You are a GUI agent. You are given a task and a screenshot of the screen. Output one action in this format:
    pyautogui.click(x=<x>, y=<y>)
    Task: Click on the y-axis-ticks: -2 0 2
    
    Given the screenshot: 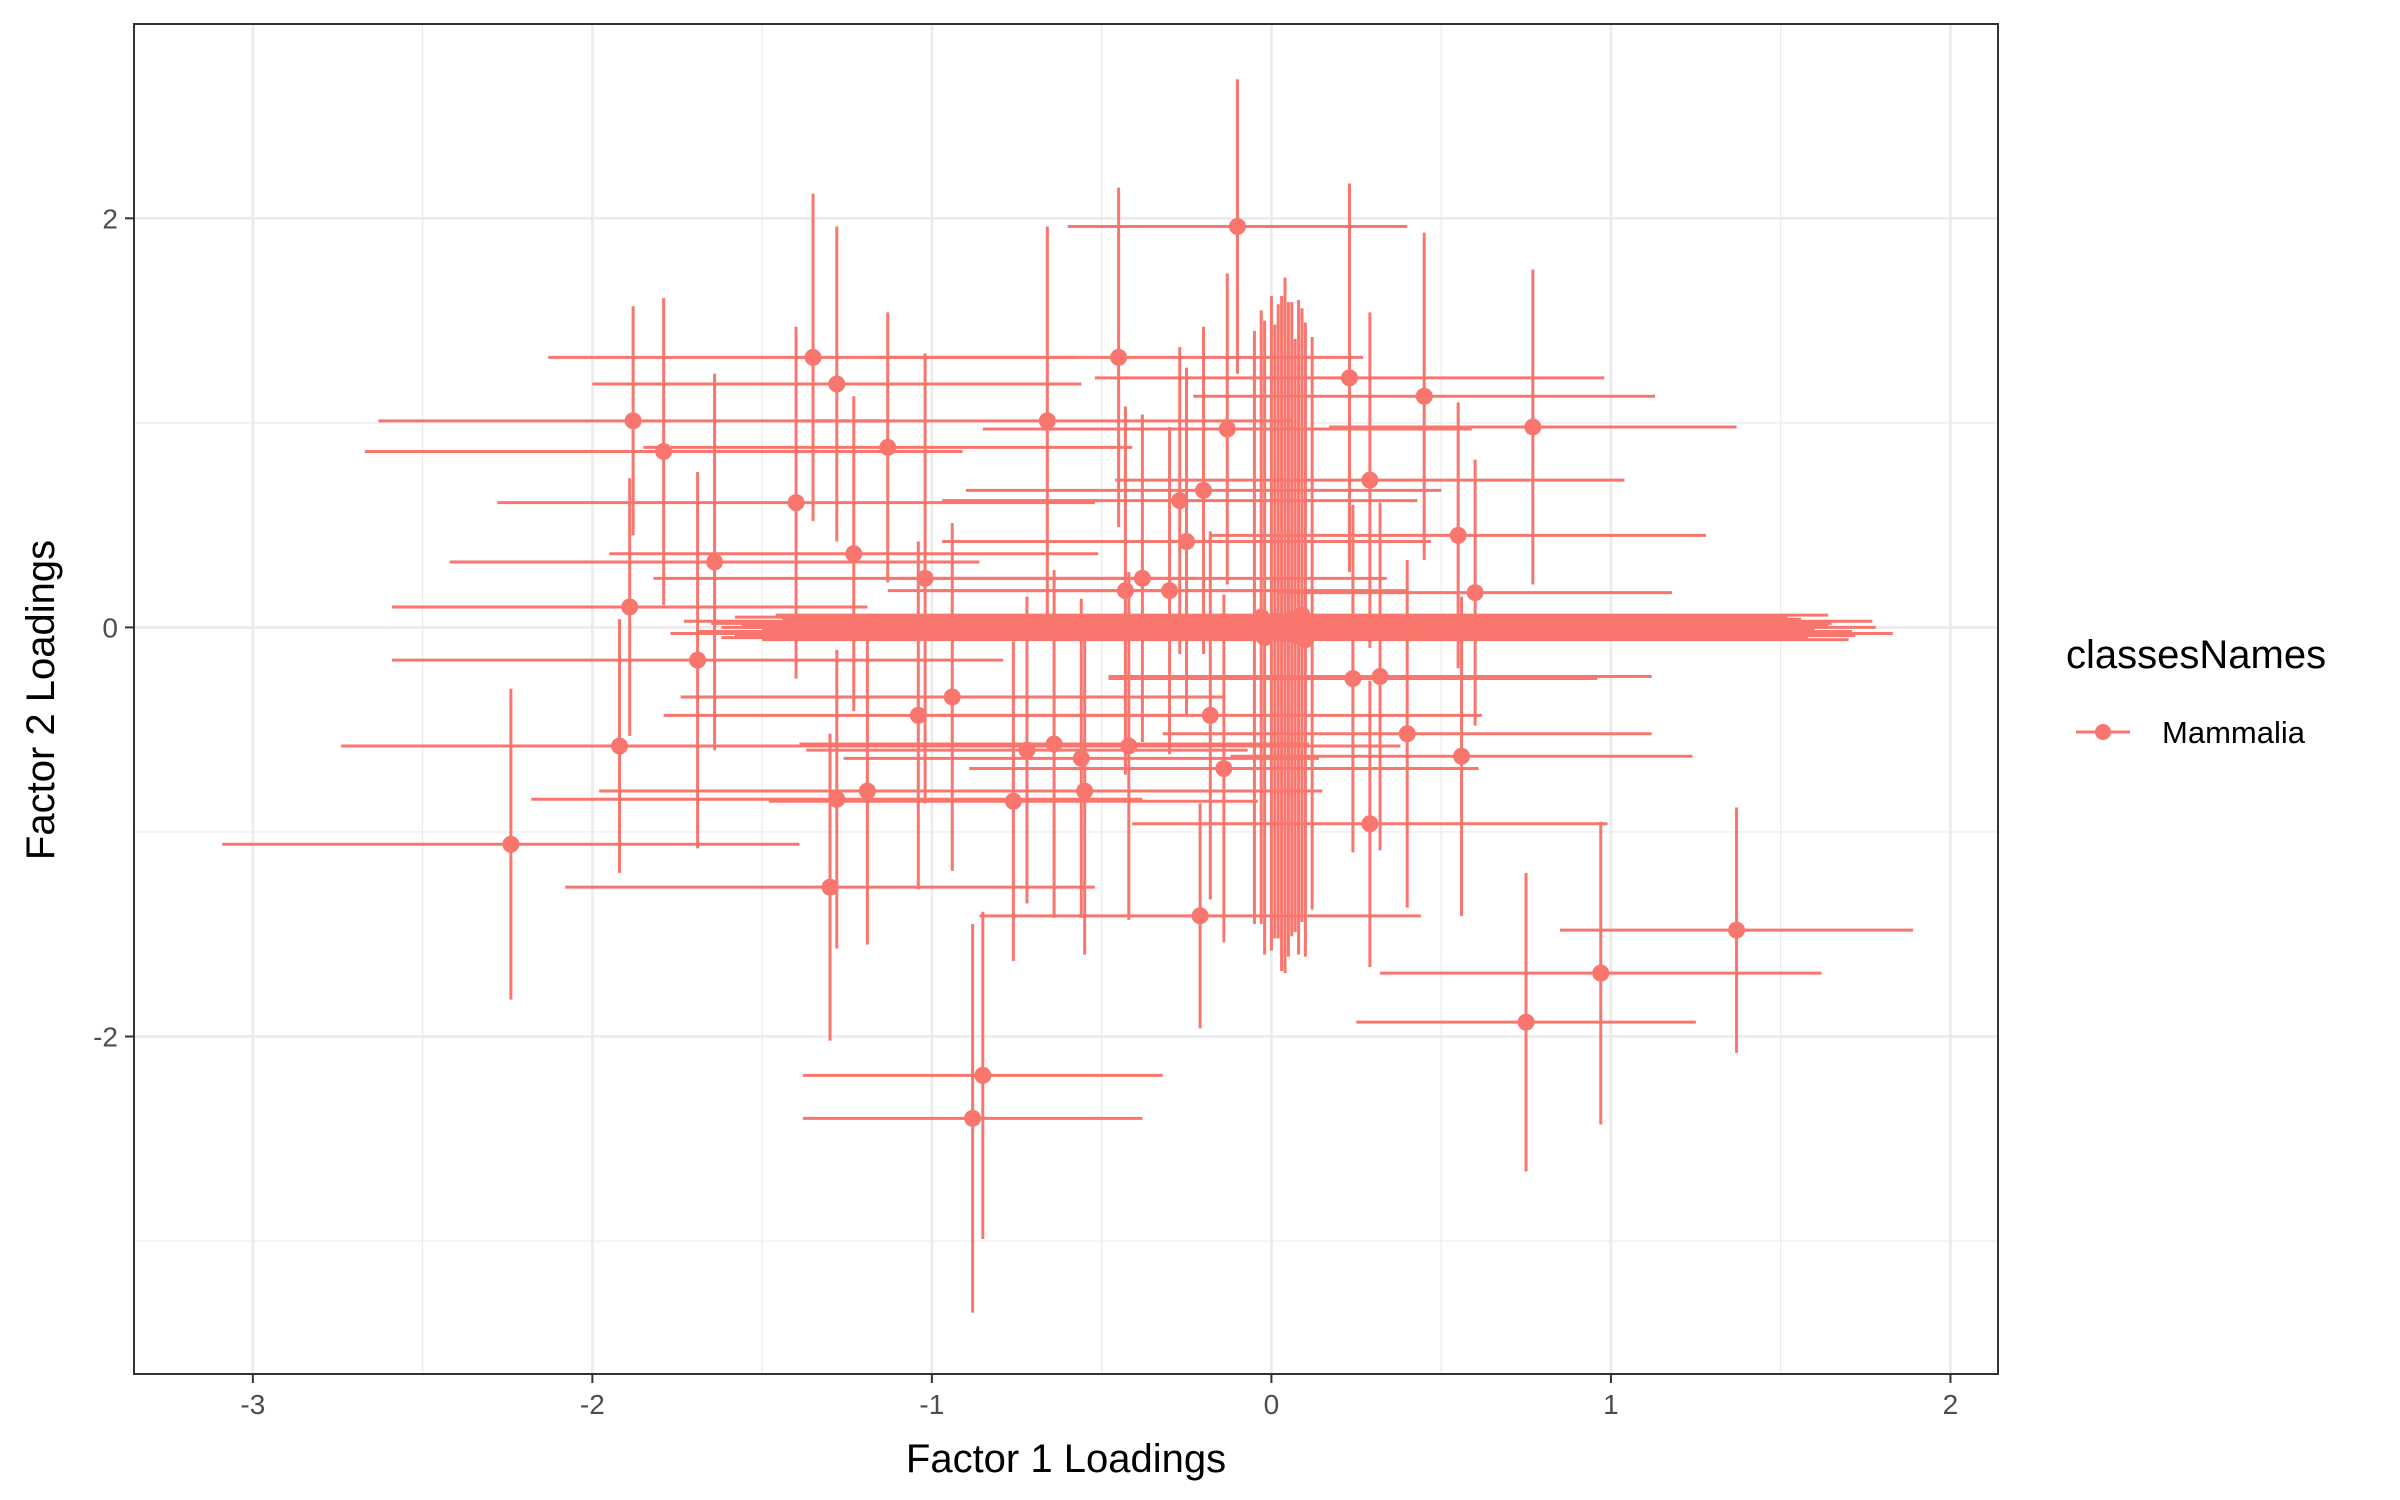 What is the action you would take?
    pyautogui.click(x=113, y=628)
    